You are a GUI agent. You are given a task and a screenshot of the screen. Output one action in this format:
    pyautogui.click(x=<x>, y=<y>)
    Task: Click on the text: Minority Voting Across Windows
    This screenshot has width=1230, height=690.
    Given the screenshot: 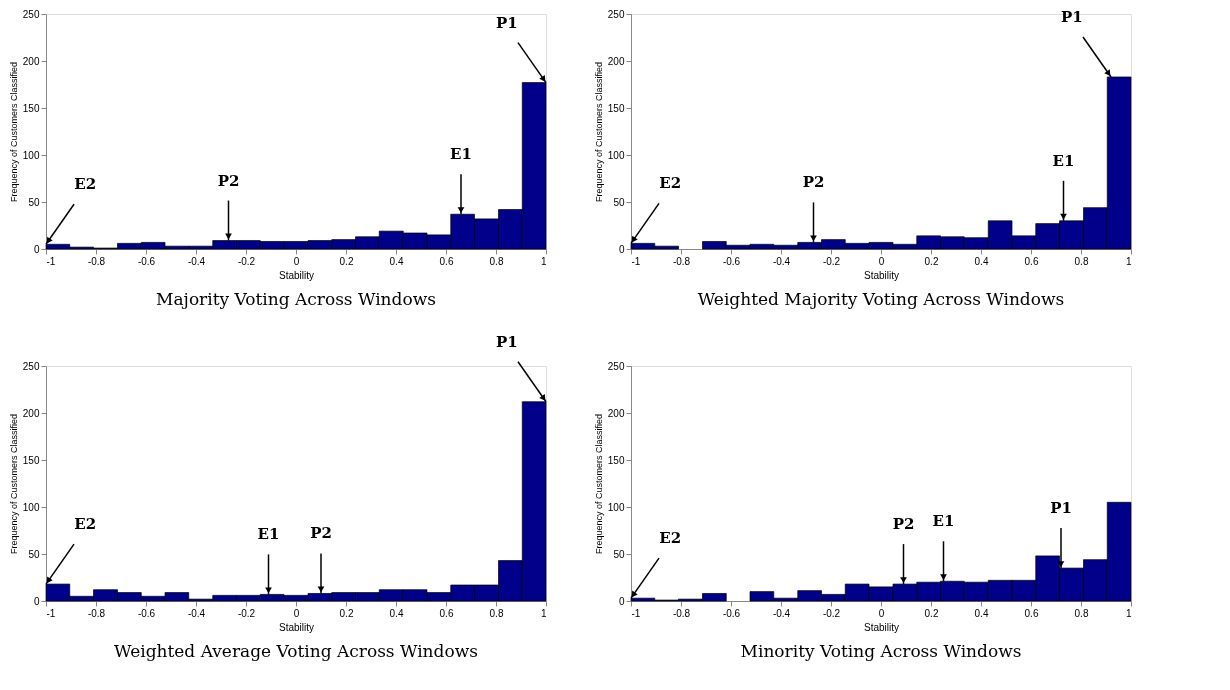 What is the action you would take?
    pyautogui.click(x=881, y=651)
    